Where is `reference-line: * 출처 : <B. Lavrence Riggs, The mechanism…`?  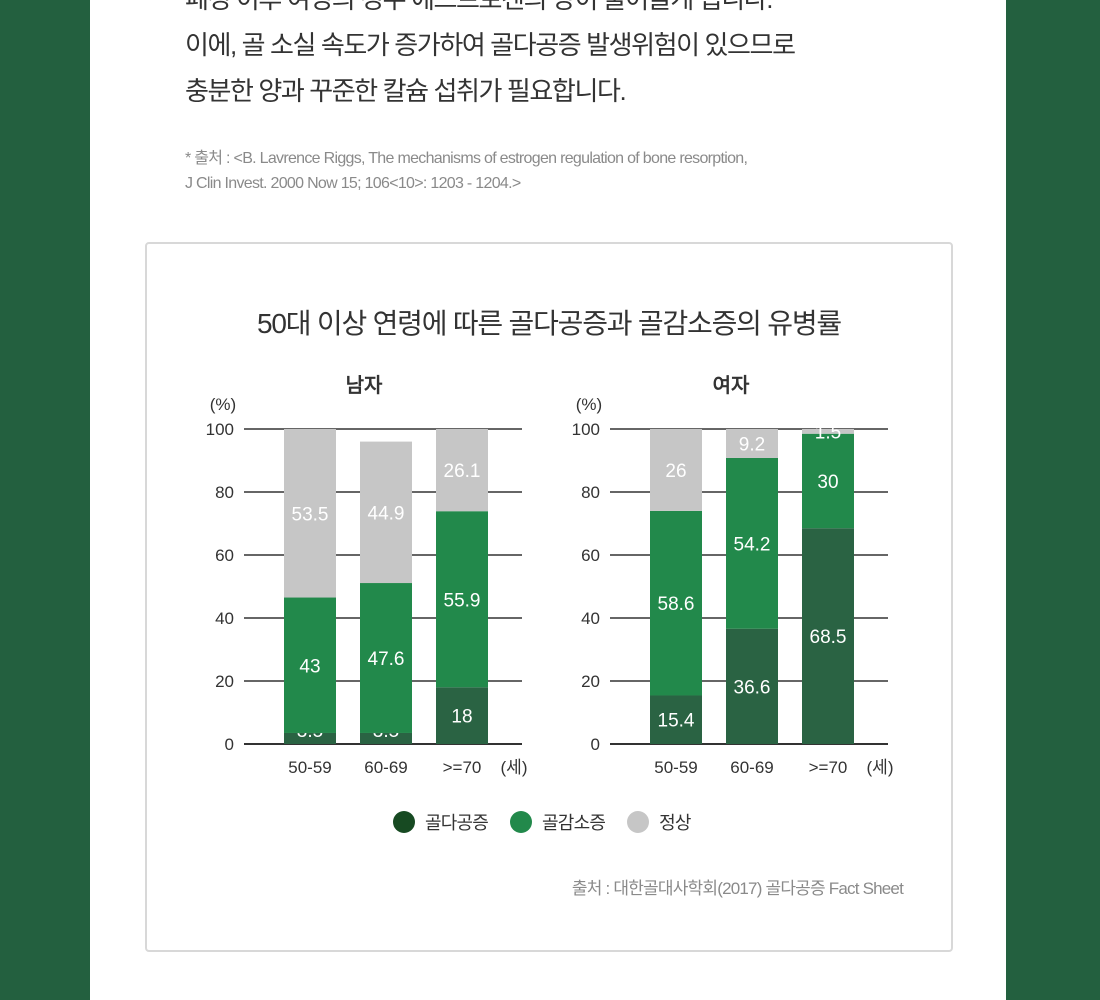
reference-line: * 출처 : <B. Lavrence Riggs, The mechanism… is located at coordinates (466, 158).